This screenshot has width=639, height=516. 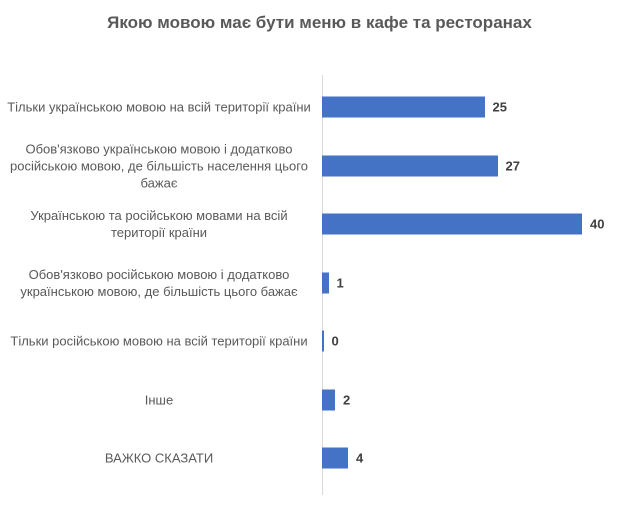 What do you see at coordinates (597, 224) in the screenshot?
I see `data-label: 40` at bounding box center [597, 224].